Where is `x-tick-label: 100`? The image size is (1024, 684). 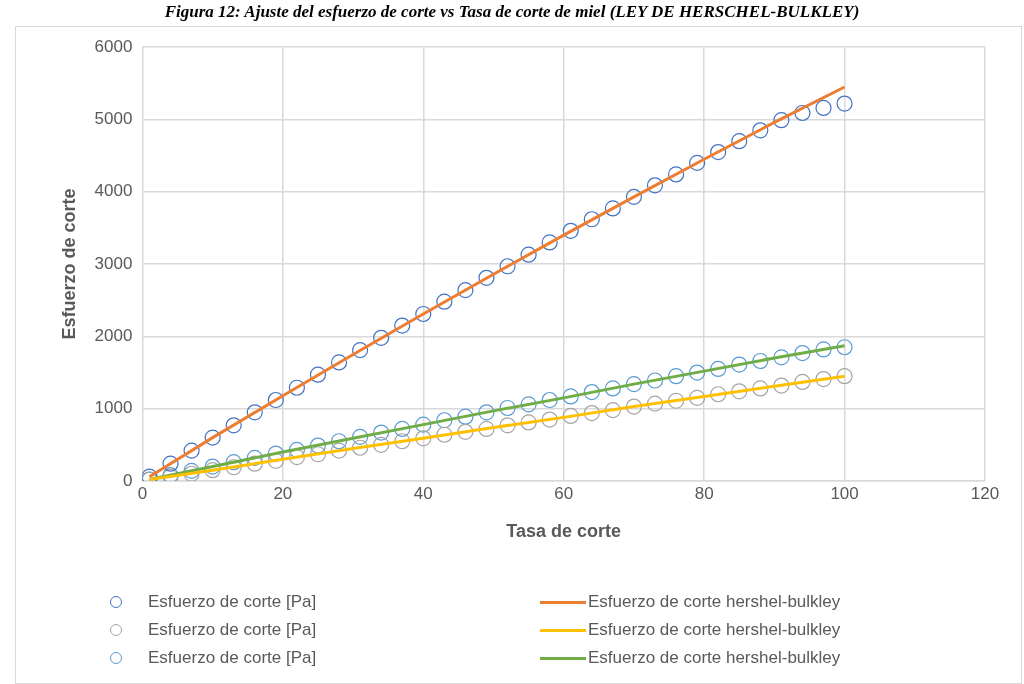
x-tick-label: 100 is located at coordinates (844, 493).